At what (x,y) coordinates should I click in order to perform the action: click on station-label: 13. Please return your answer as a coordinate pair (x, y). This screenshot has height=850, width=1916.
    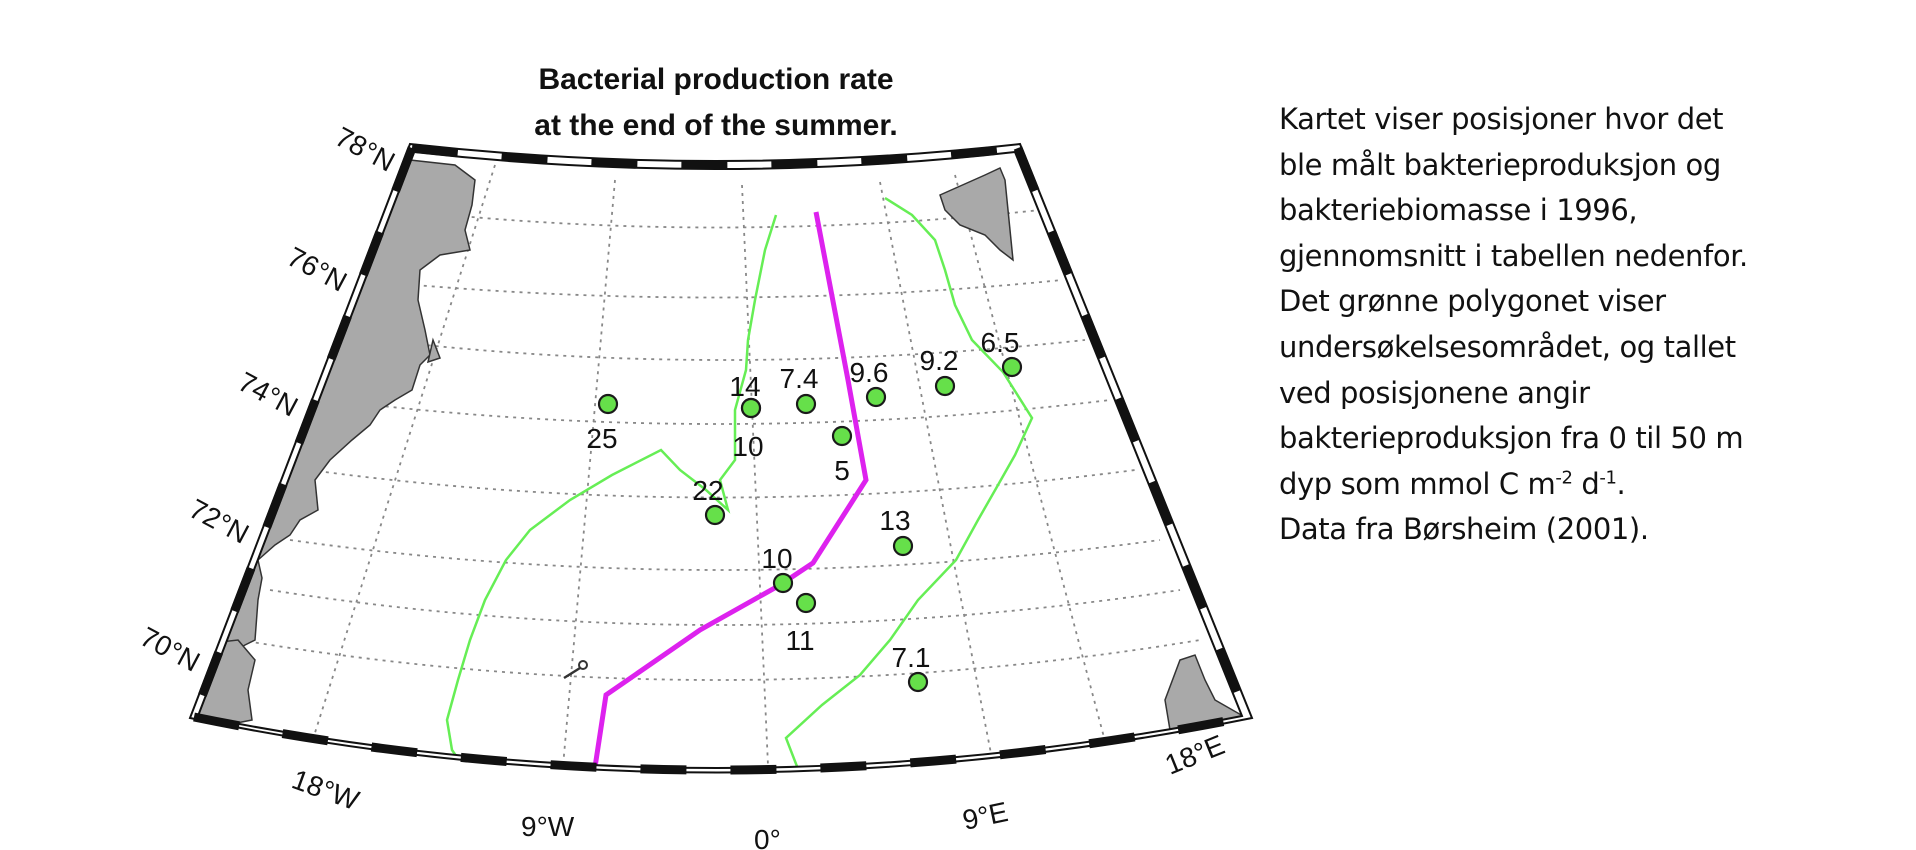
    Looking at the image, I should click on (894, 520).